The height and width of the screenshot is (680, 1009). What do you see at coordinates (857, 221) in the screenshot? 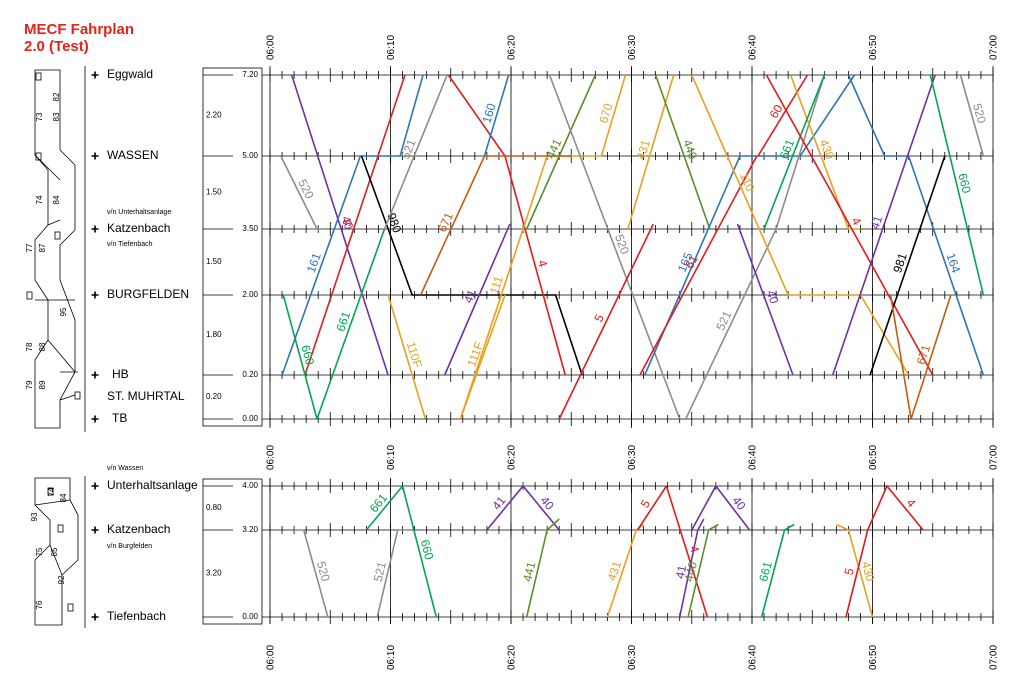
I see `train-number: 4` at bounding box center [857, 221].